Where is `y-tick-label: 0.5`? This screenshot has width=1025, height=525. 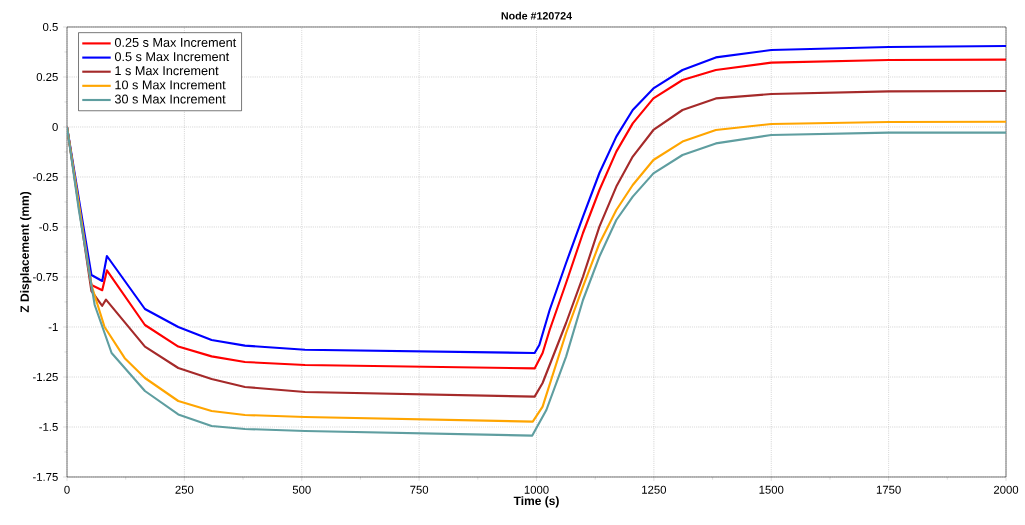
y-tick-label: 0.5 is located at coordinates (50, 26).